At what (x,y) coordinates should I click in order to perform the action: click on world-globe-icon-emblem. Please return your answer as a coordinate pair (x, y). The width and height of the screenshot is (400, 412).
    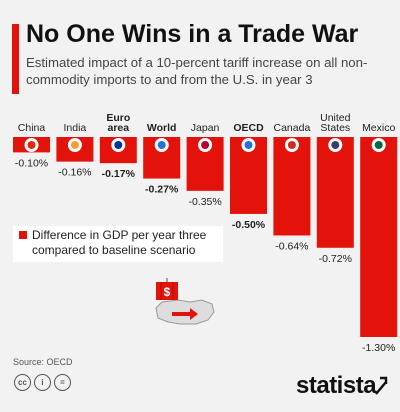
    Looking at the image, I should click on (161, 145).